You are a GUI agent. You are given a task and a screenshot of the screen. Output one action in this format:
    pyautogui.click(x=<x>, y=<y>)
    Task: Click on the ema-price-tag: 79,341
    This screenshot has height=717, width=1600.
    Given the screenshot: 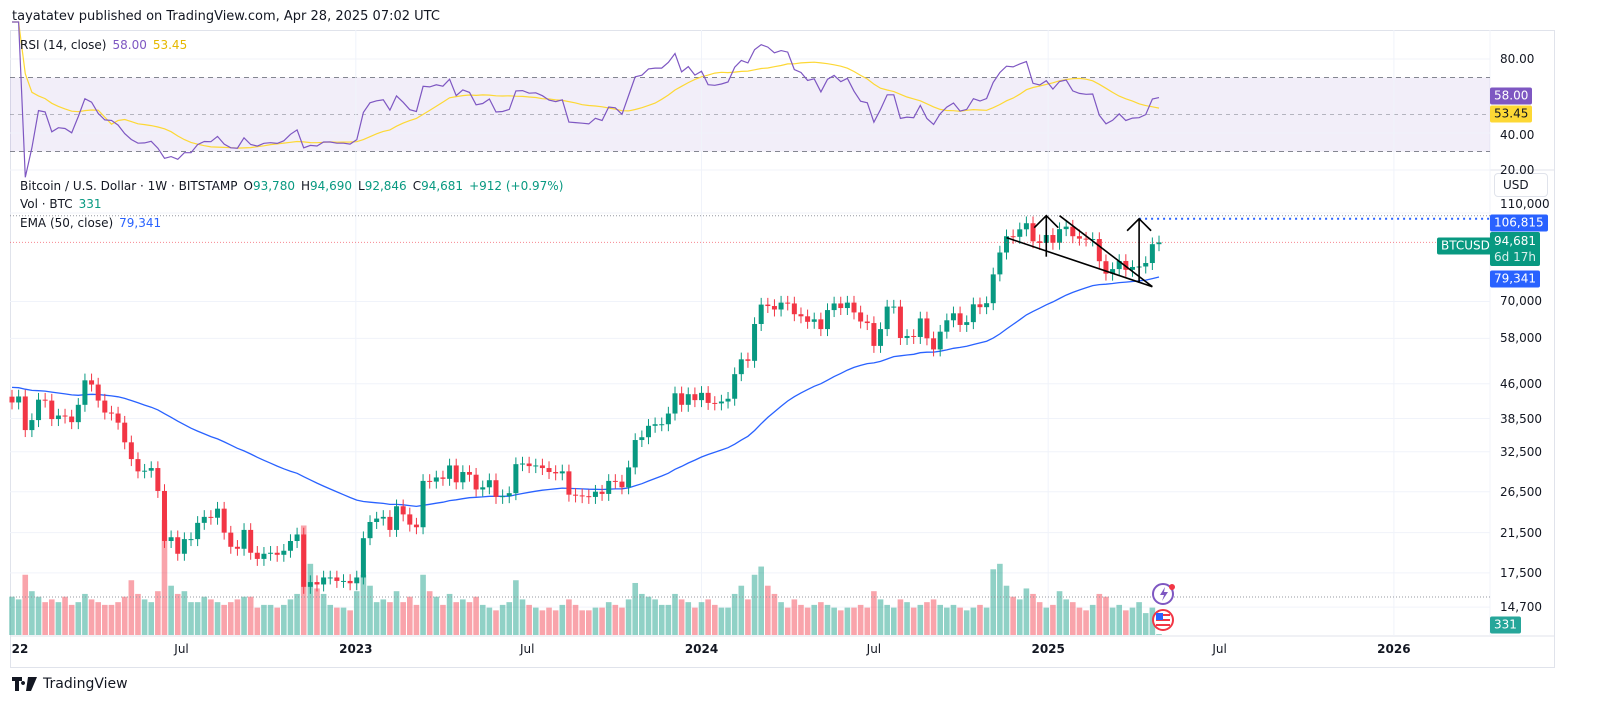 What is the action you would take?
    pyautogui.click(x=1515, y=279)
    